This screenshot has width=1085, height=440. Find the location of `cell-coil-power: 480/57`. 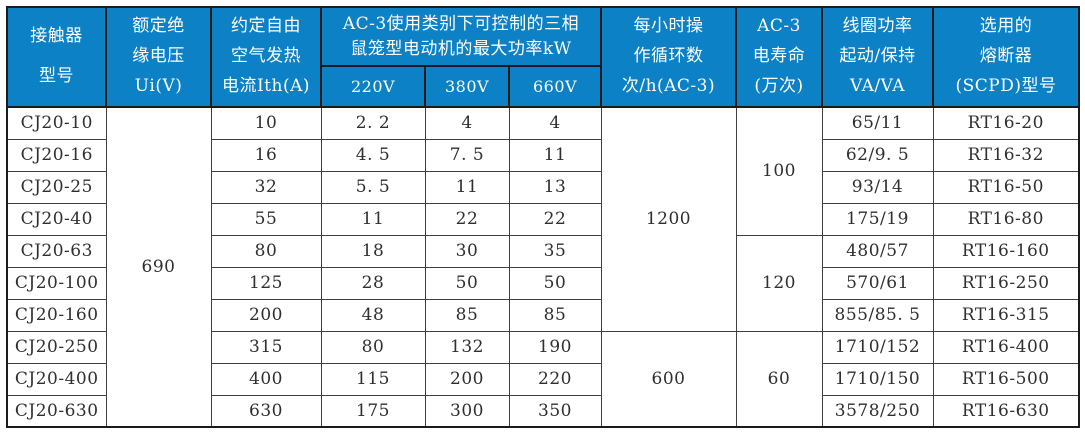

cell-coil-power: 480/57 is located at coordinates (877, 251).